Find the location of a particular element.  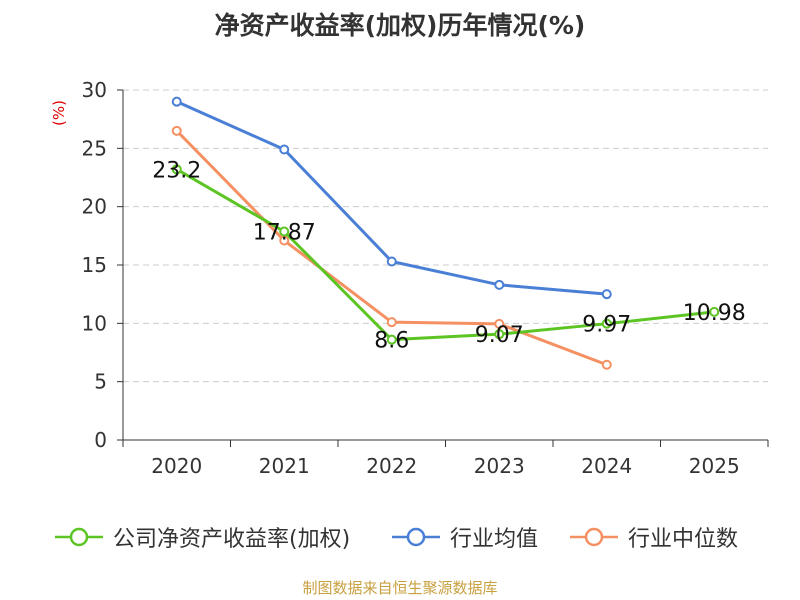

data-label: 8.6 is located at coordinates (391, 341).